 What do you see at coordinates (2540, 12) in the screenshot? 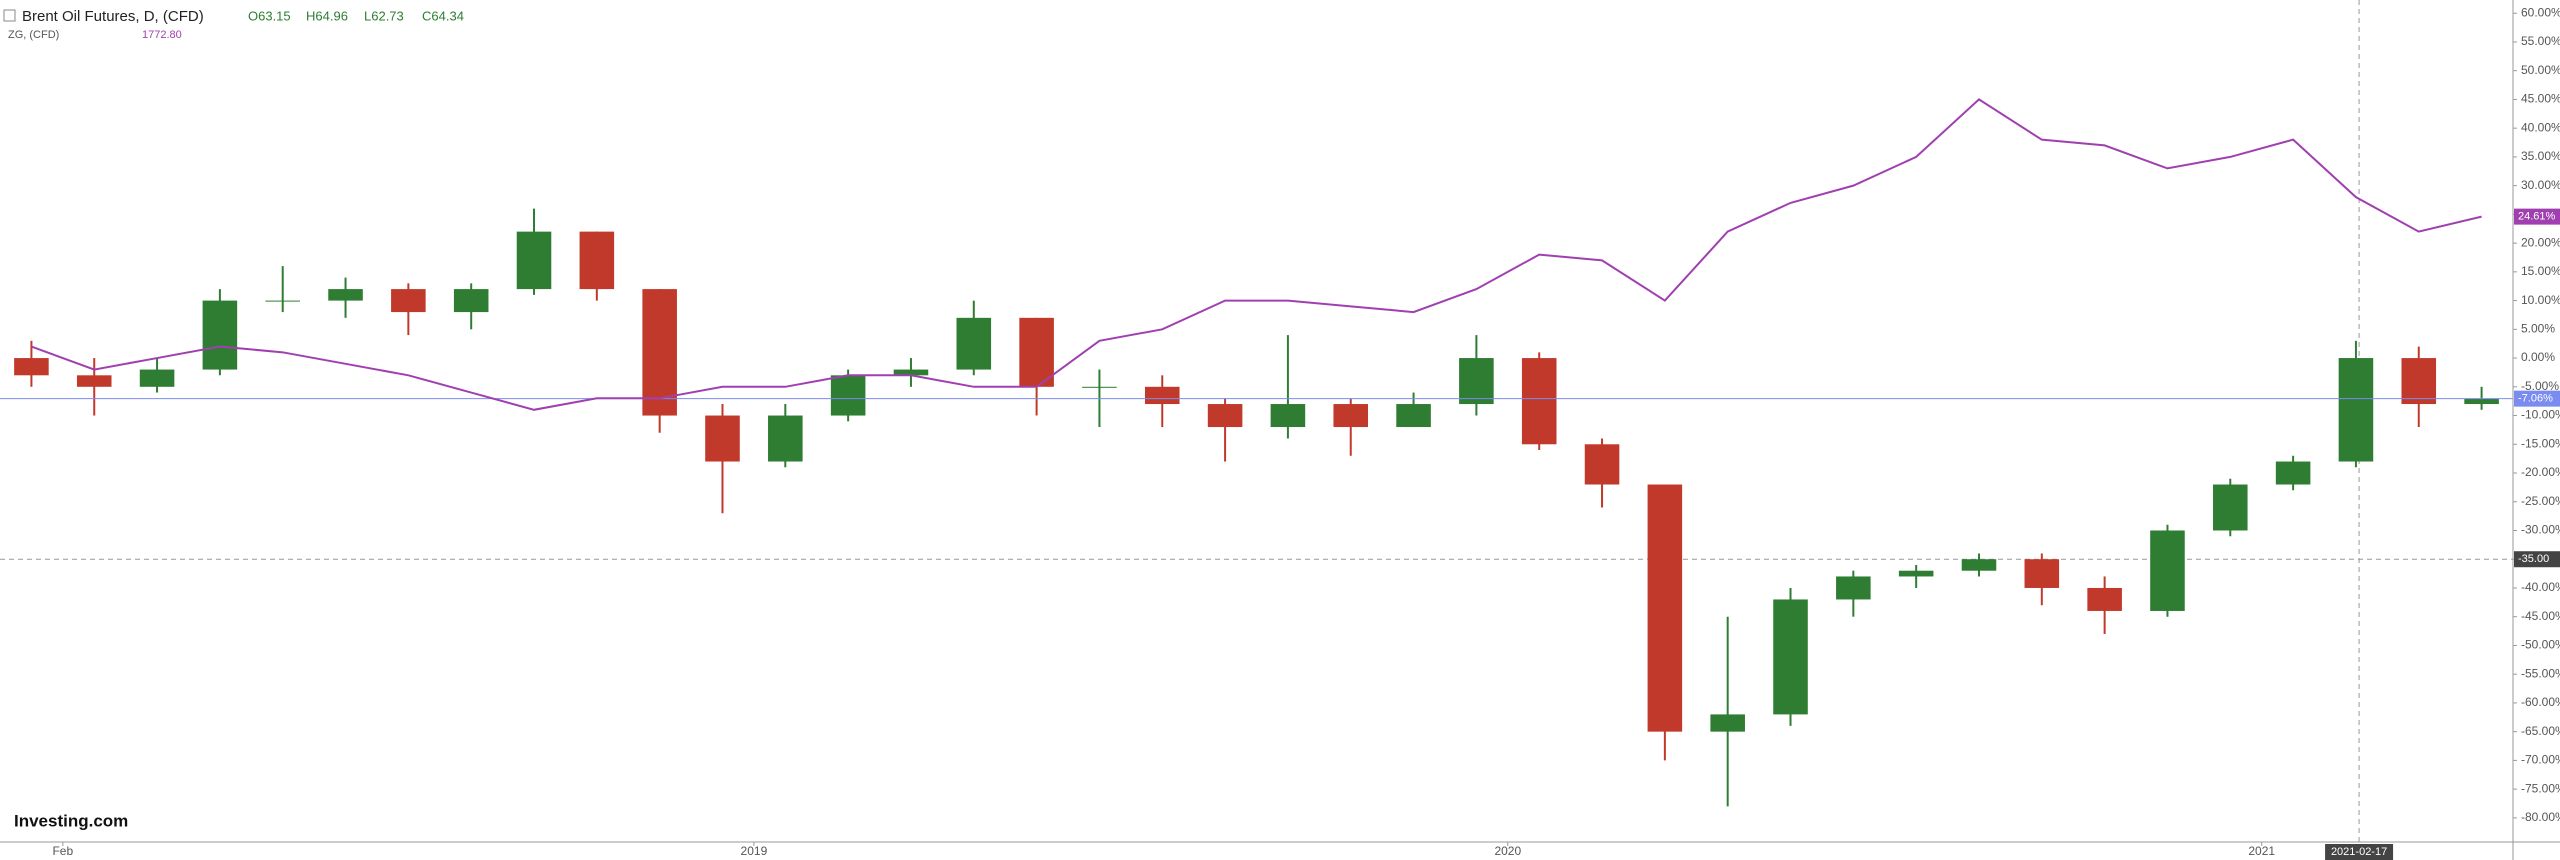
I see `y-tick-label: 60.00%` at bounding box center [2540, 12].